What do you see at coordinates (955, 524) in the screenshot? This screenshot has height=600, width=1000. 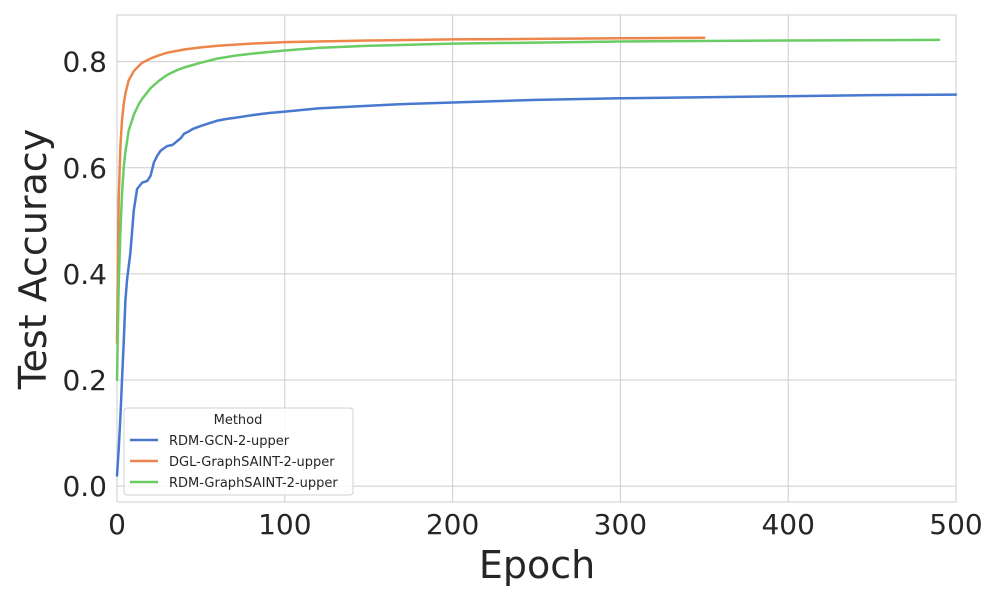 I see `x-tick-label: 500` at bounding box center [955, 524].